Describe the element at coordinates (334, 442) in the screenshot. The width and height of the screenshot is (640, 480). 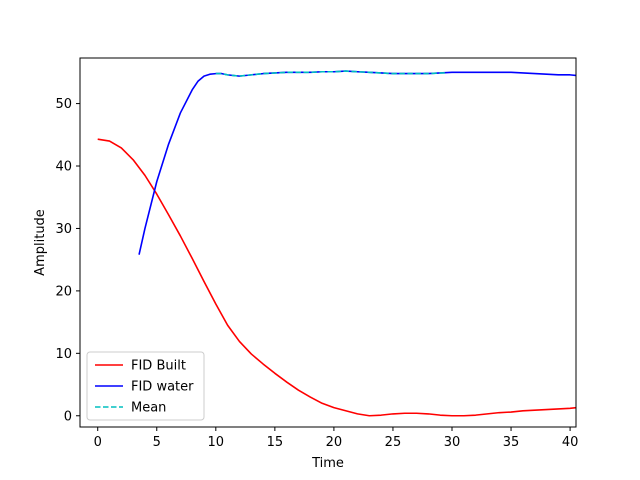
I see `x-tick-label: 20` at that location.